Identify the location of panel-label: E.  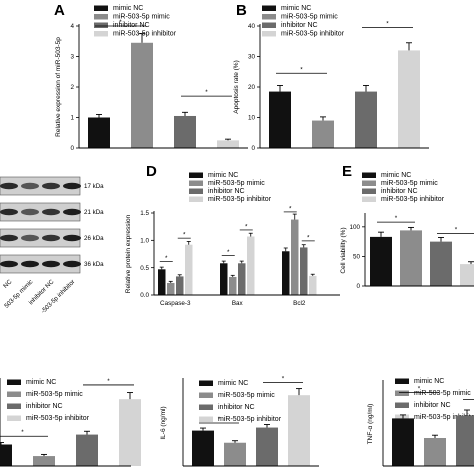
(347, 171).